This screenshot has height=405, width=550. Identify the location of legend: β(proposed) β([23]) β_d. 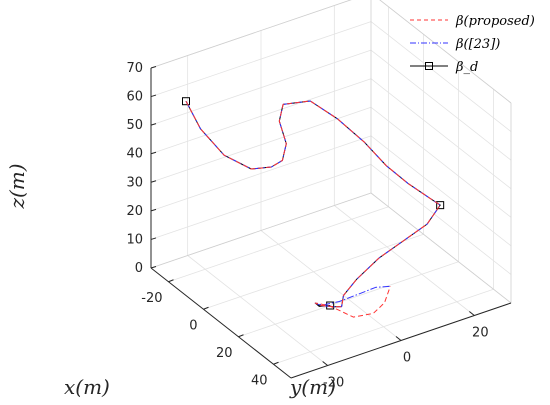
(472, 44).